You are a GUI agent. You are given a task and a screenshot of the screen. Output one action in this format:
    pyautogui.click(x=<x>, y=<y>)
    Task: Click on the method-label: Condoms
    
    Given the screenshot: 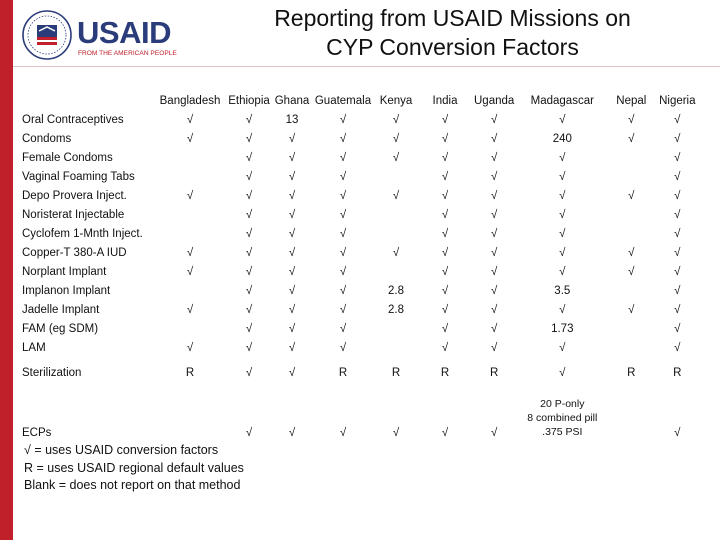 What is the action you would take?
    pyautogui.click(x=47, y=138)
    